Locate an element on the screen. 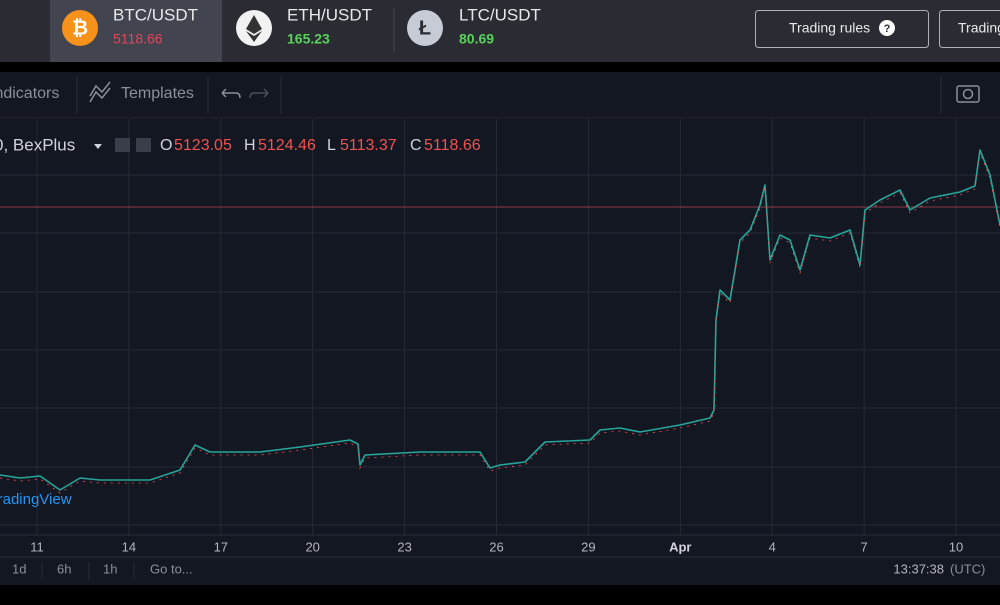 The width and height of the screenshot is (1000, 605). btc-symbol: ₿ is located at coordinates (80, 28).